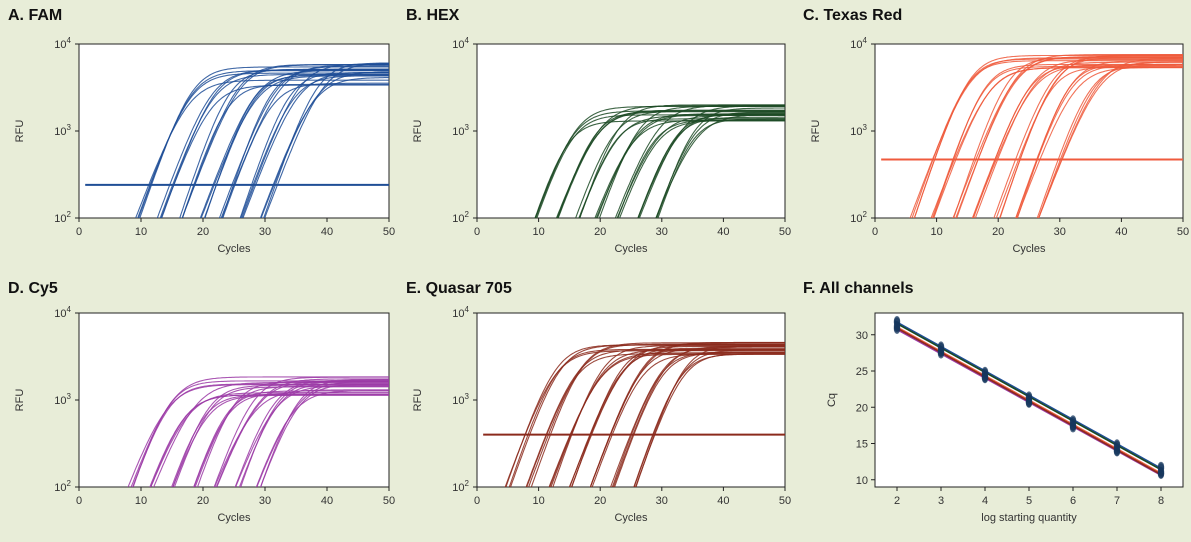 The width and height of the screenshot is (1191, 542). I want to click on chart-E: 0 10 20 30 40 50 10² 10³ 10⁴ Cycles RFU, so click(601, 414).